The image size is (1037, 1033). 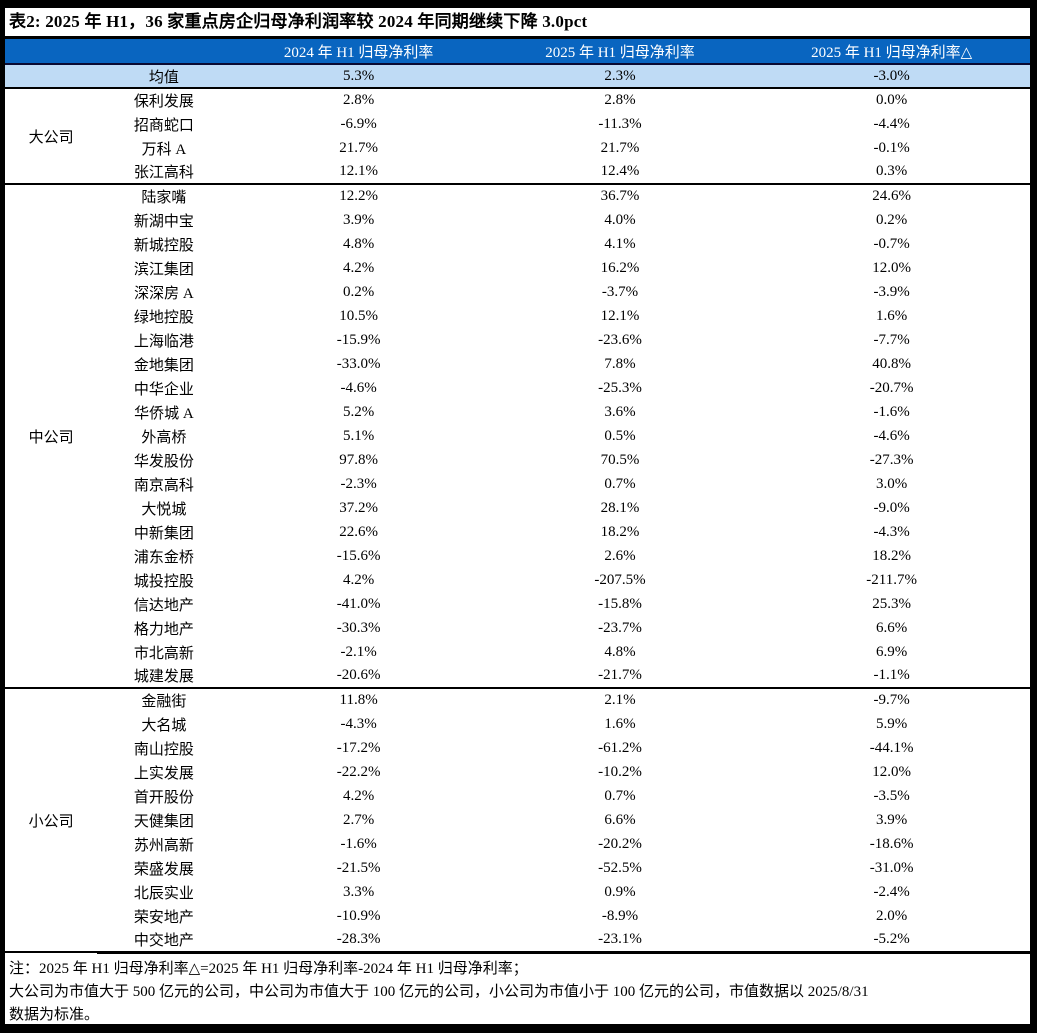 What do you see at coordinates (517, 220) in the screenshot?
I see `company-row: 新湖中宝 3.9% 4.0% 0.2%` at bounding box center [517, 220].